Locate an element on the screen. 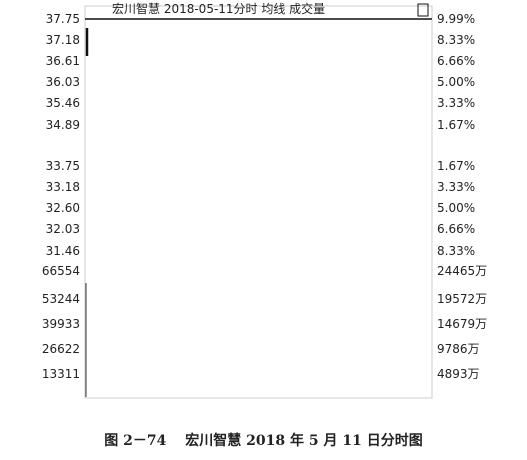  percent-label: 9.99% is located at coordinates (456, 19).